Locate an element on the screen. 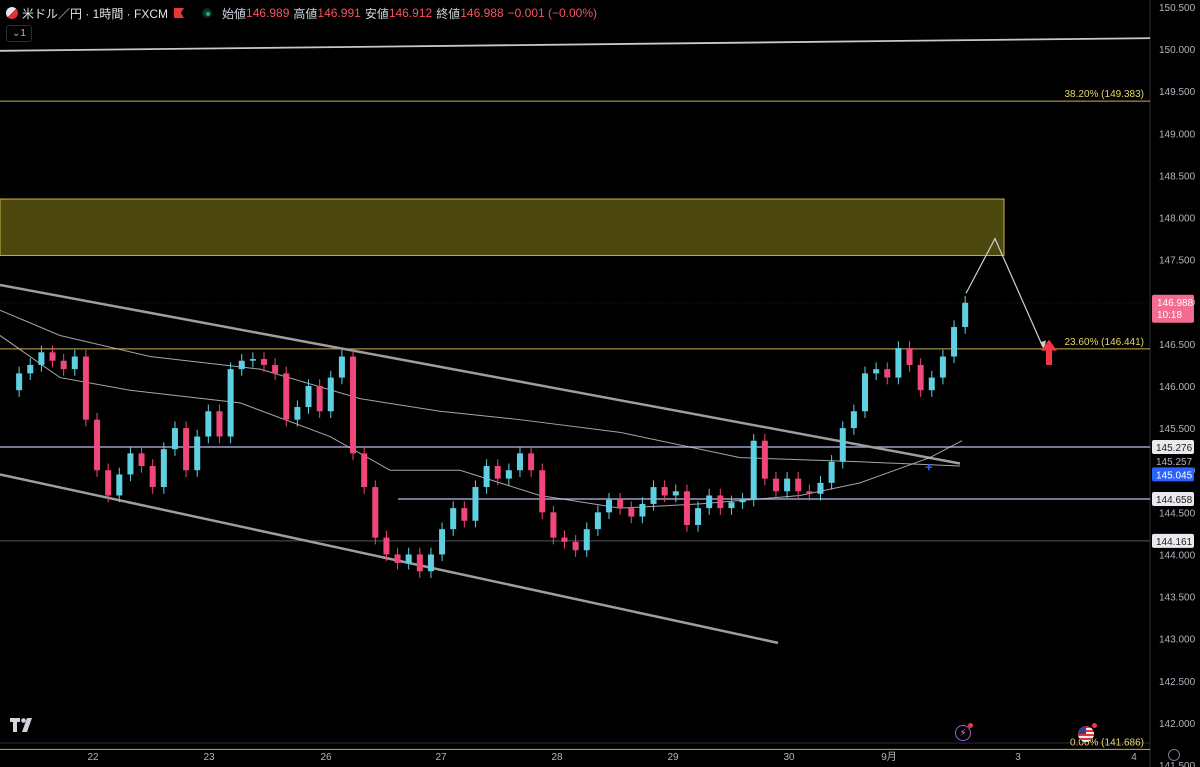 Image resolution: width=1200 pixels, height=767 pixels. close-label: 終値 is located at coordinates (448, 13).